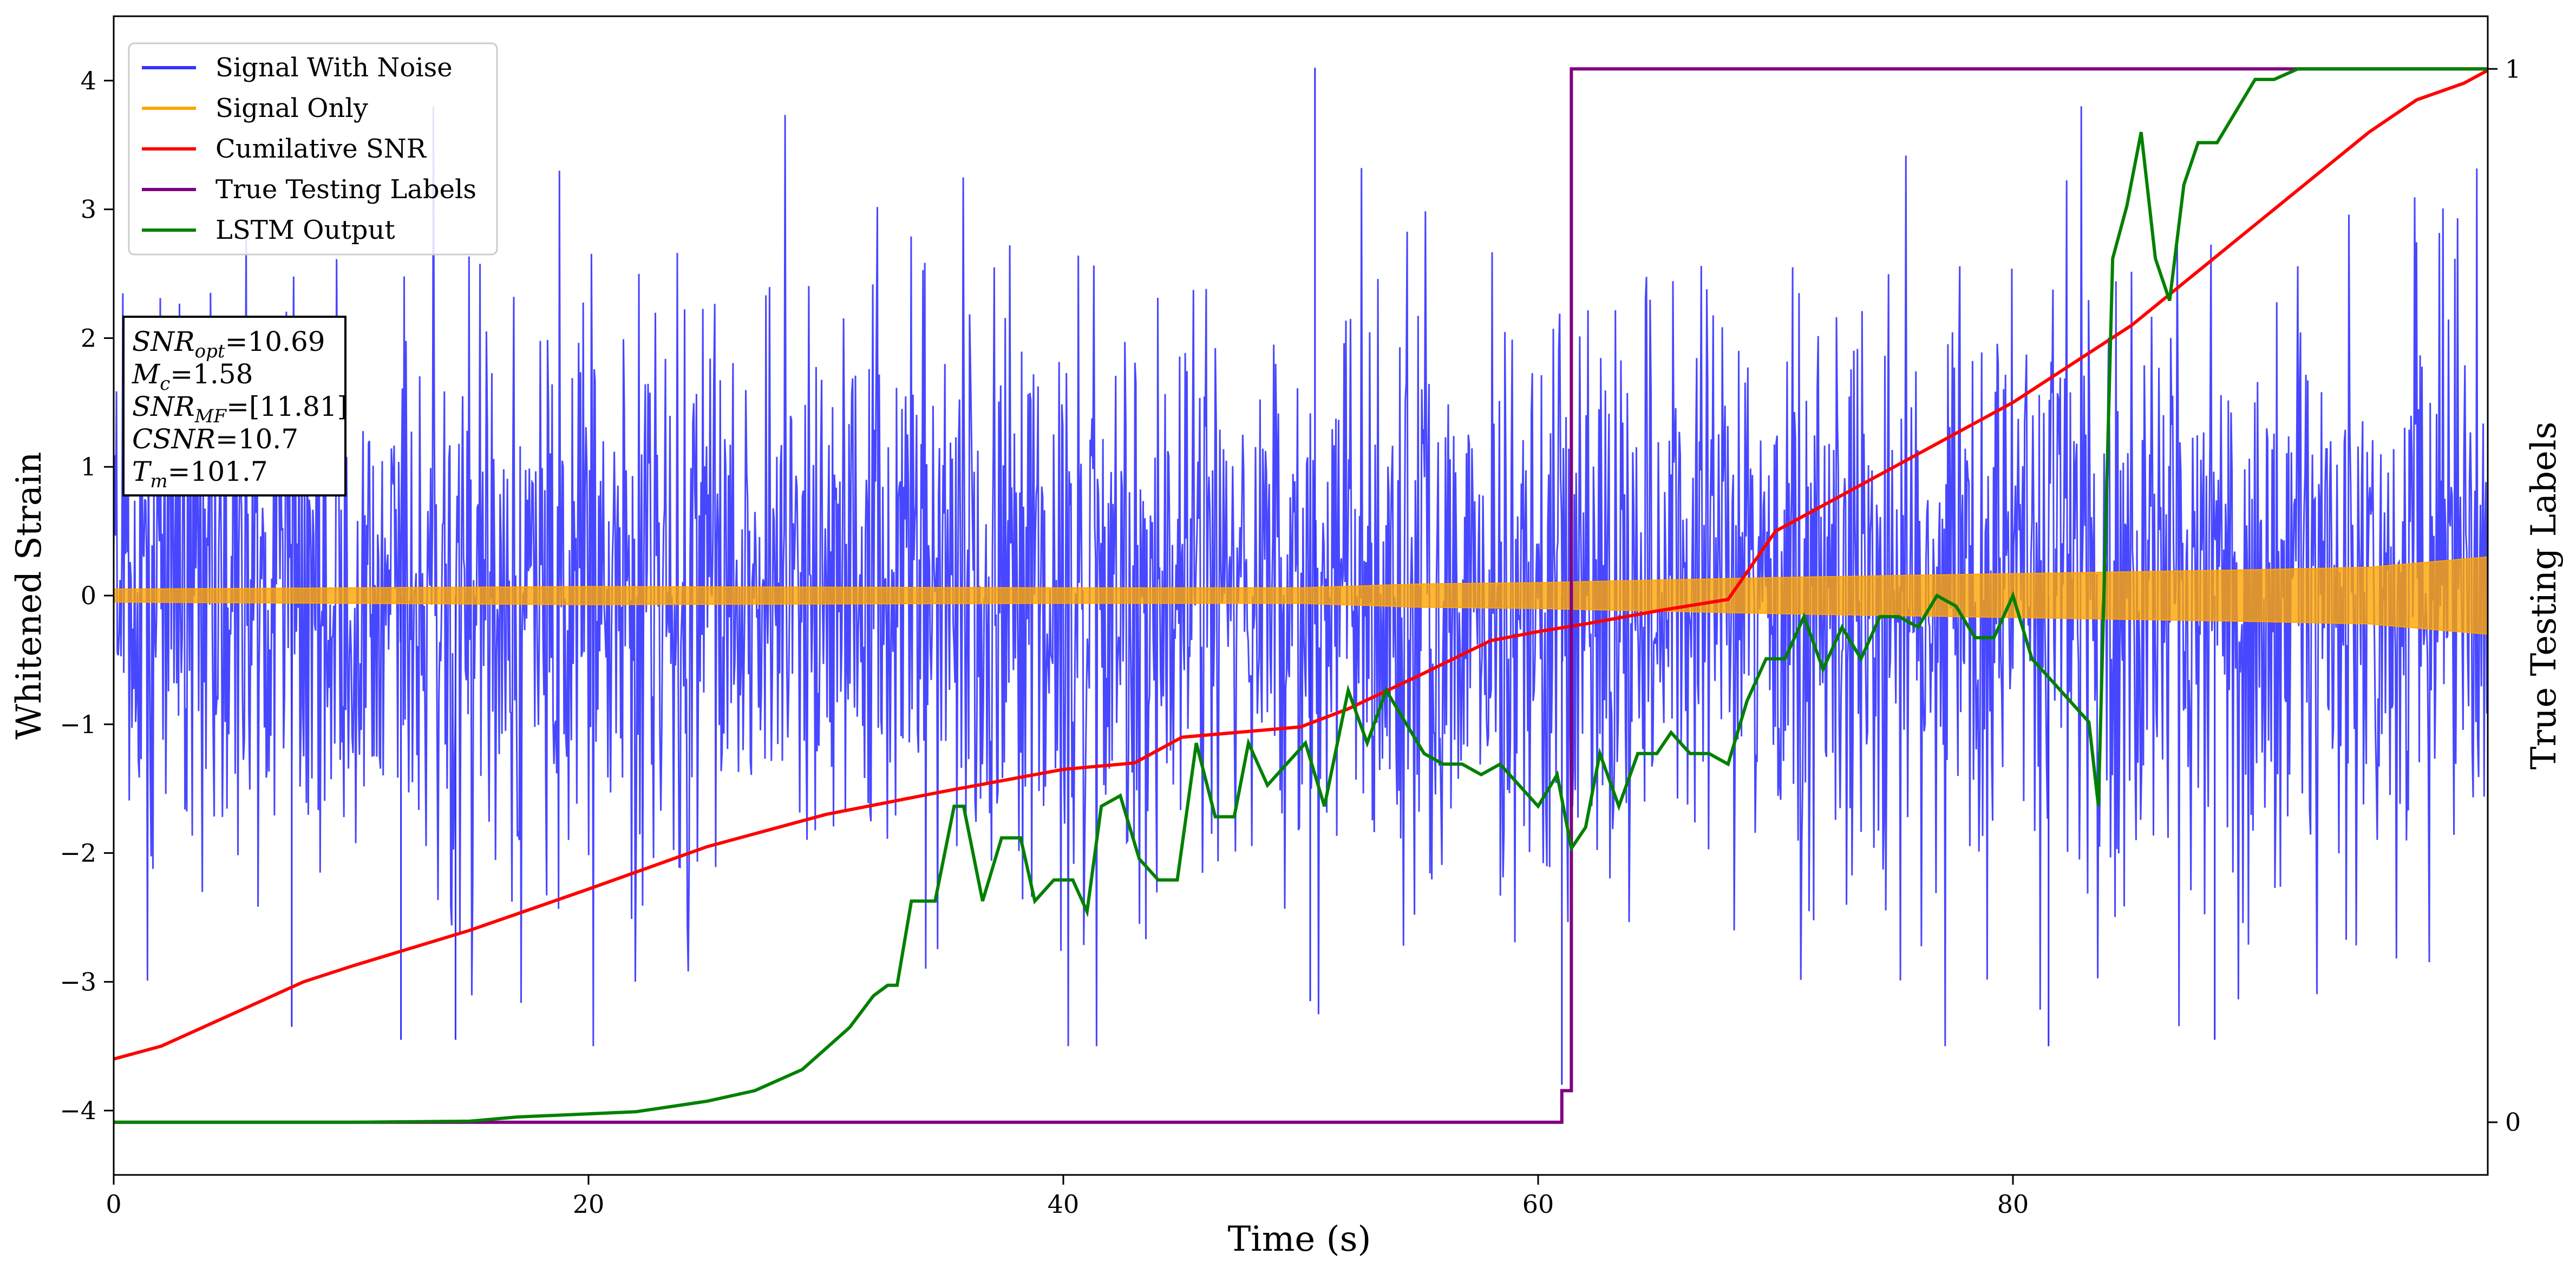 The width and height of the screenshot is (2576, 1274). I want to click on x-tick-label: 40, so click(1064, 1204).